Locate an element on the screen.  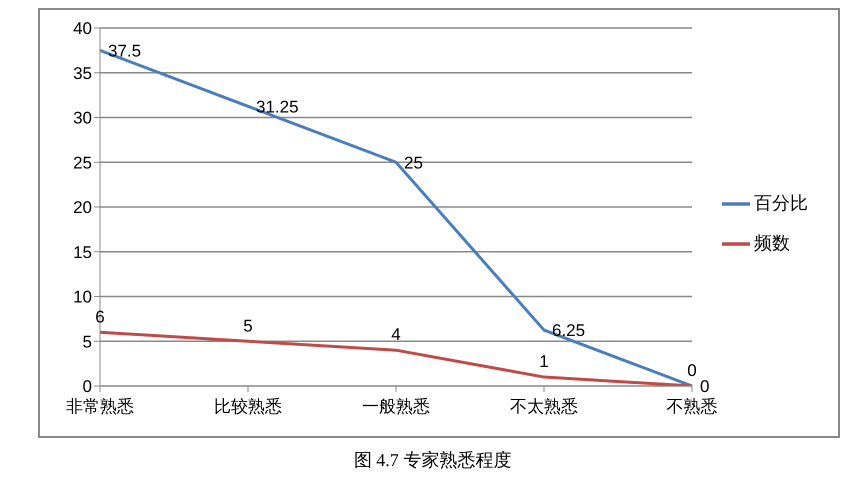
legend-label: 频数 is located at coordinates (772, 243).